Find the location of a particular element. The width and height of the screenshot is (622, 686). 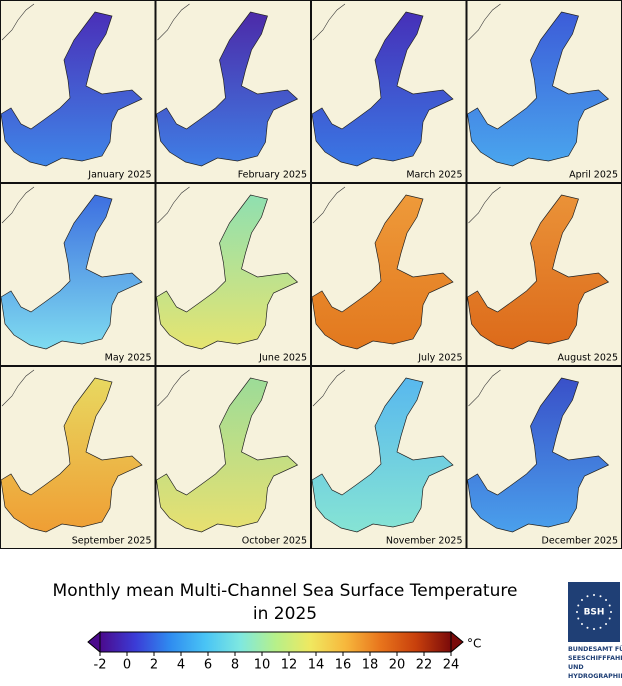

panel-label: December 2025 is located at coordinates (580, 541).